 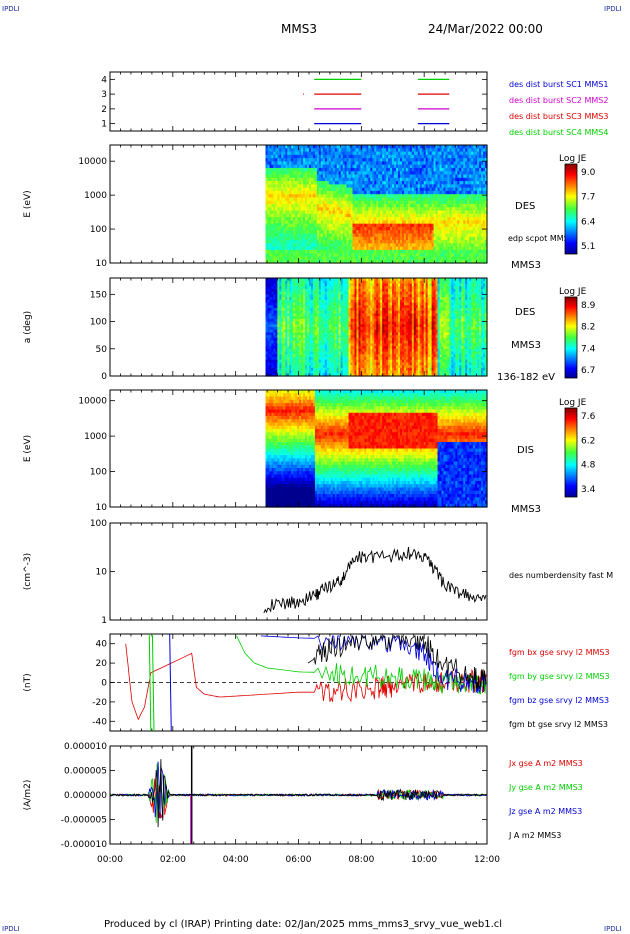 I want to click on corner-label-bottom-right: IPDLI, so click(x=613, y=929).